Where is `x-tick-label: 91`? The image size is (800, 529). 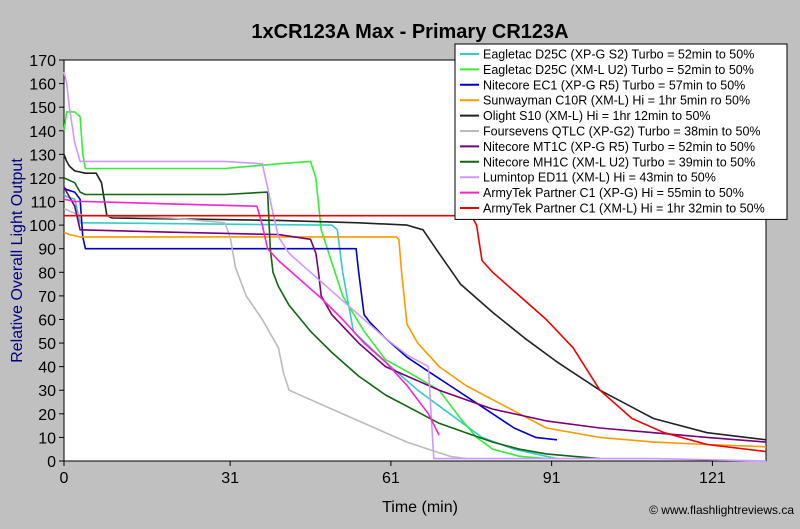
x-tick-label: 91 is located at coordinates (552, 478).